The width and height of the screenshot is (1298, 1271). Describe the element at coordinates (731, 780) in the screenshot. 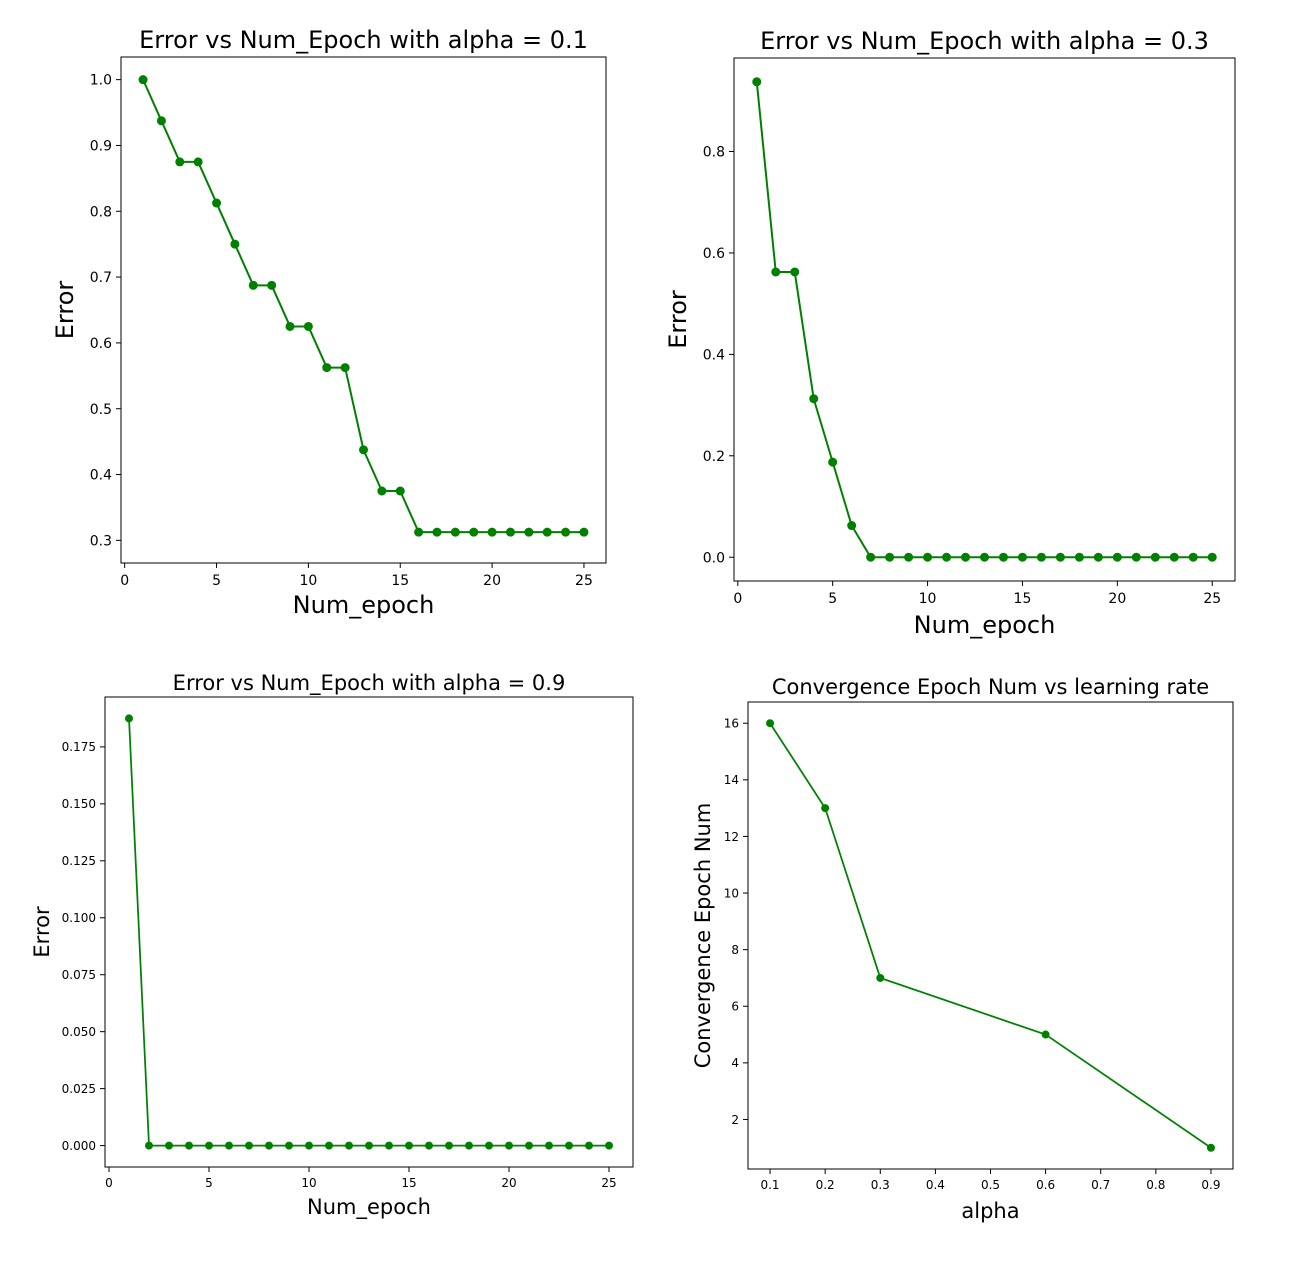

I see `y-tick-label: 14` at that location.